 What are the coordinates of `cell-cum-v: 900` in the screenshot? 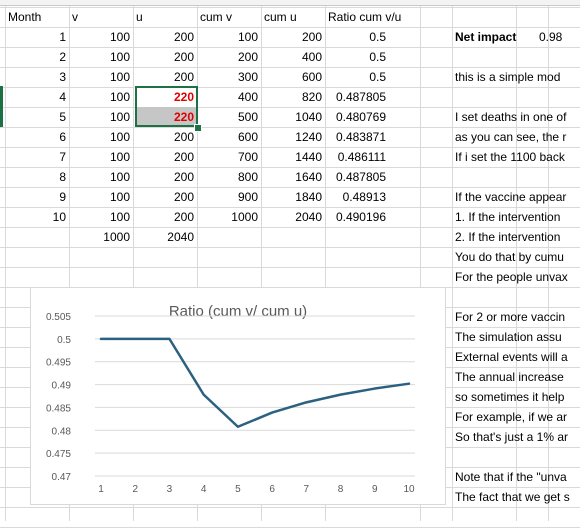 It's located at (229, 197).